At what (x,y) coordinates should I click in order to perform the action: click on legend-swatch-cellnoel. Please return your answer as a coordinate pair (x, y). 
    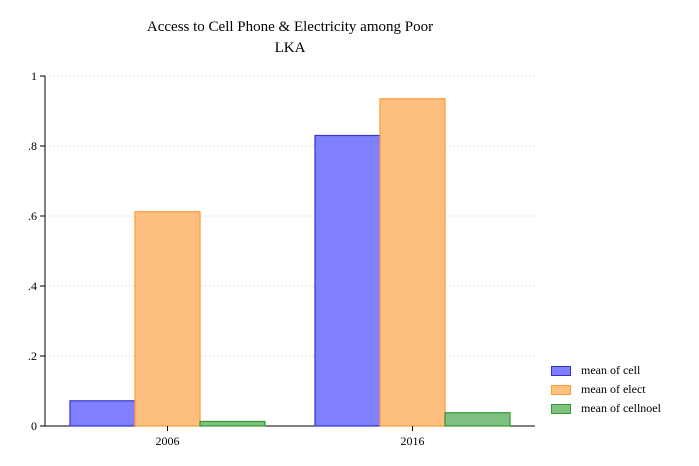
    Looking at the image, I should click on (561, 408).